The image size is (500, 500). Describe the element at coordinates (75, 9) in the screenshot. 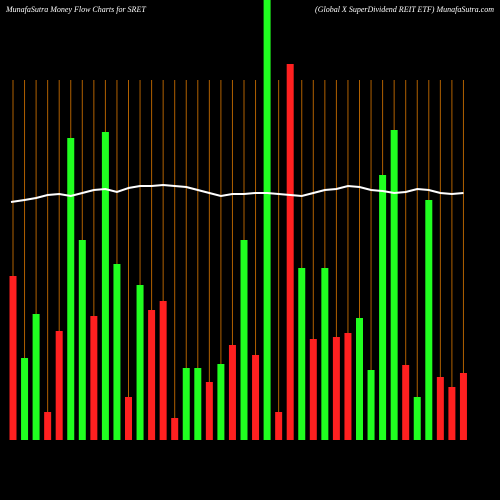

I see `chart-title: MunafaSutra Money Flow Charts for SRET` at that location.